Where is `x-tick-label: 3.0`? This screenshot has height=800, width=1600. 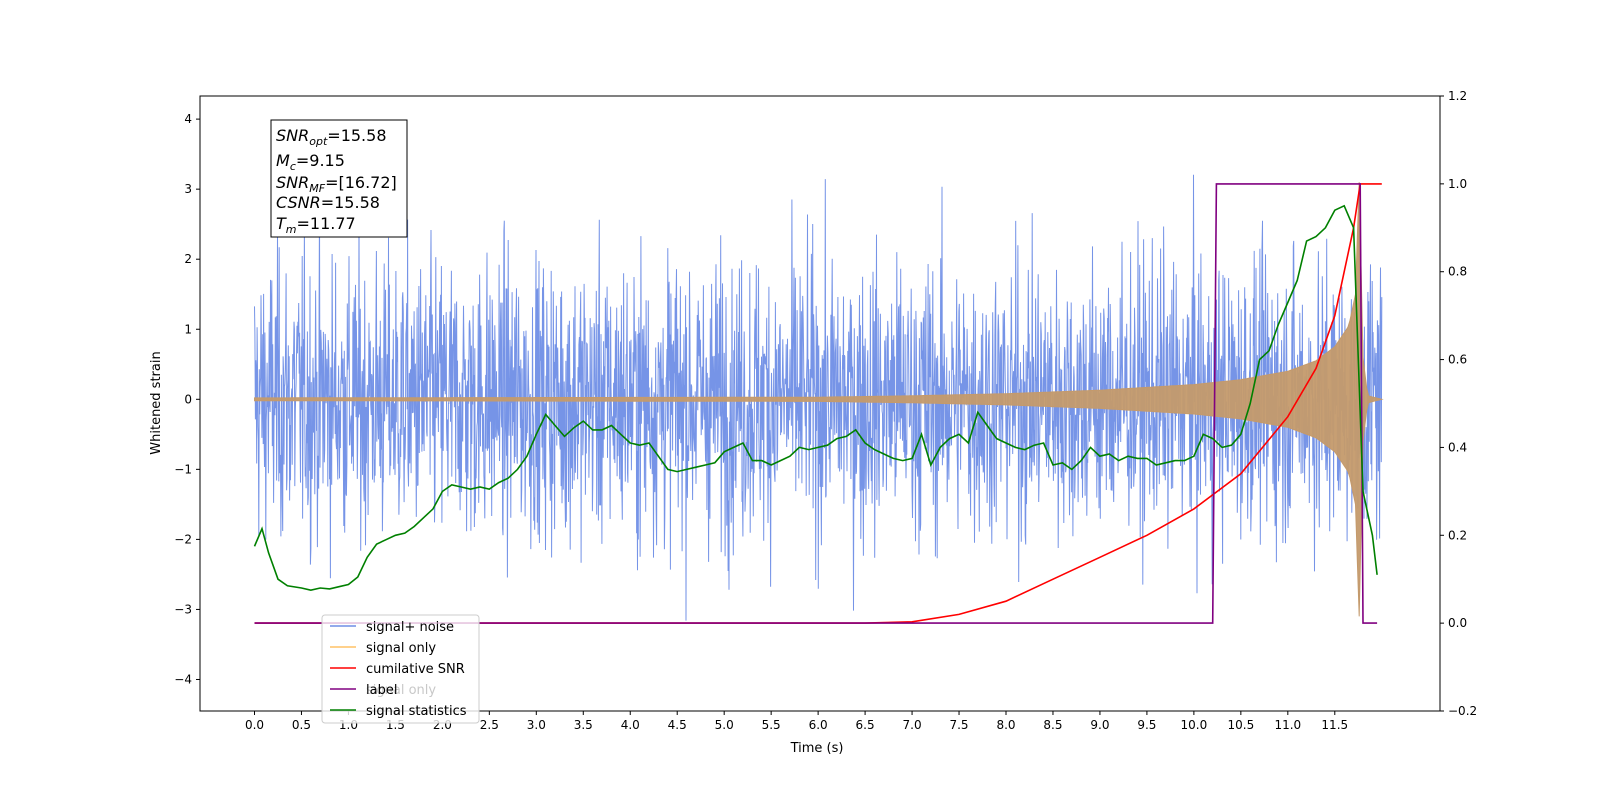
x-tick-label: 3.0 is located at coordinates (536, 725).